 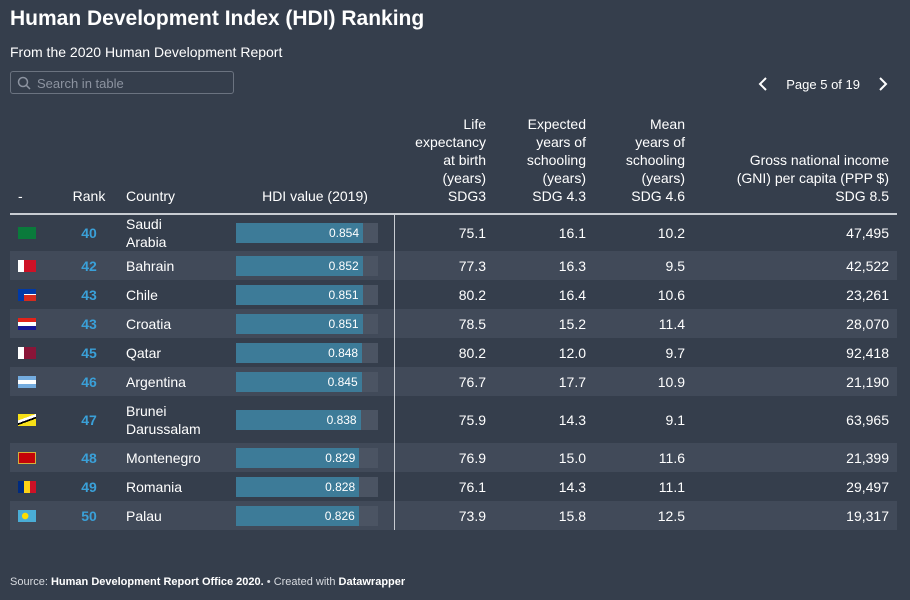 I want to click on bar-track: 0.826, so click(x=307, y=515).